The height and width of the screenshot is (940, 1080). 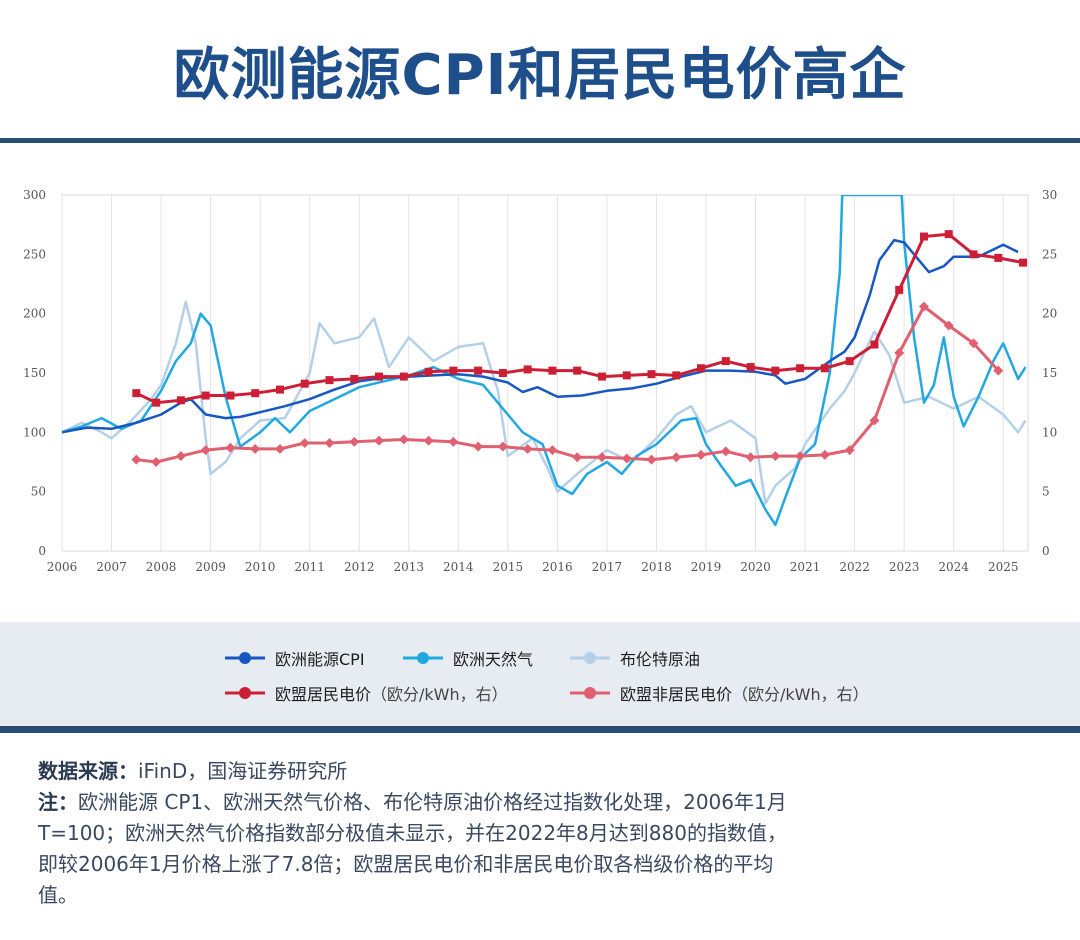 I want to click on legend-item-nonhousehold-power: 欧盟非居民电价 （欧分/kWh，右）, so click(x=719, y=693).